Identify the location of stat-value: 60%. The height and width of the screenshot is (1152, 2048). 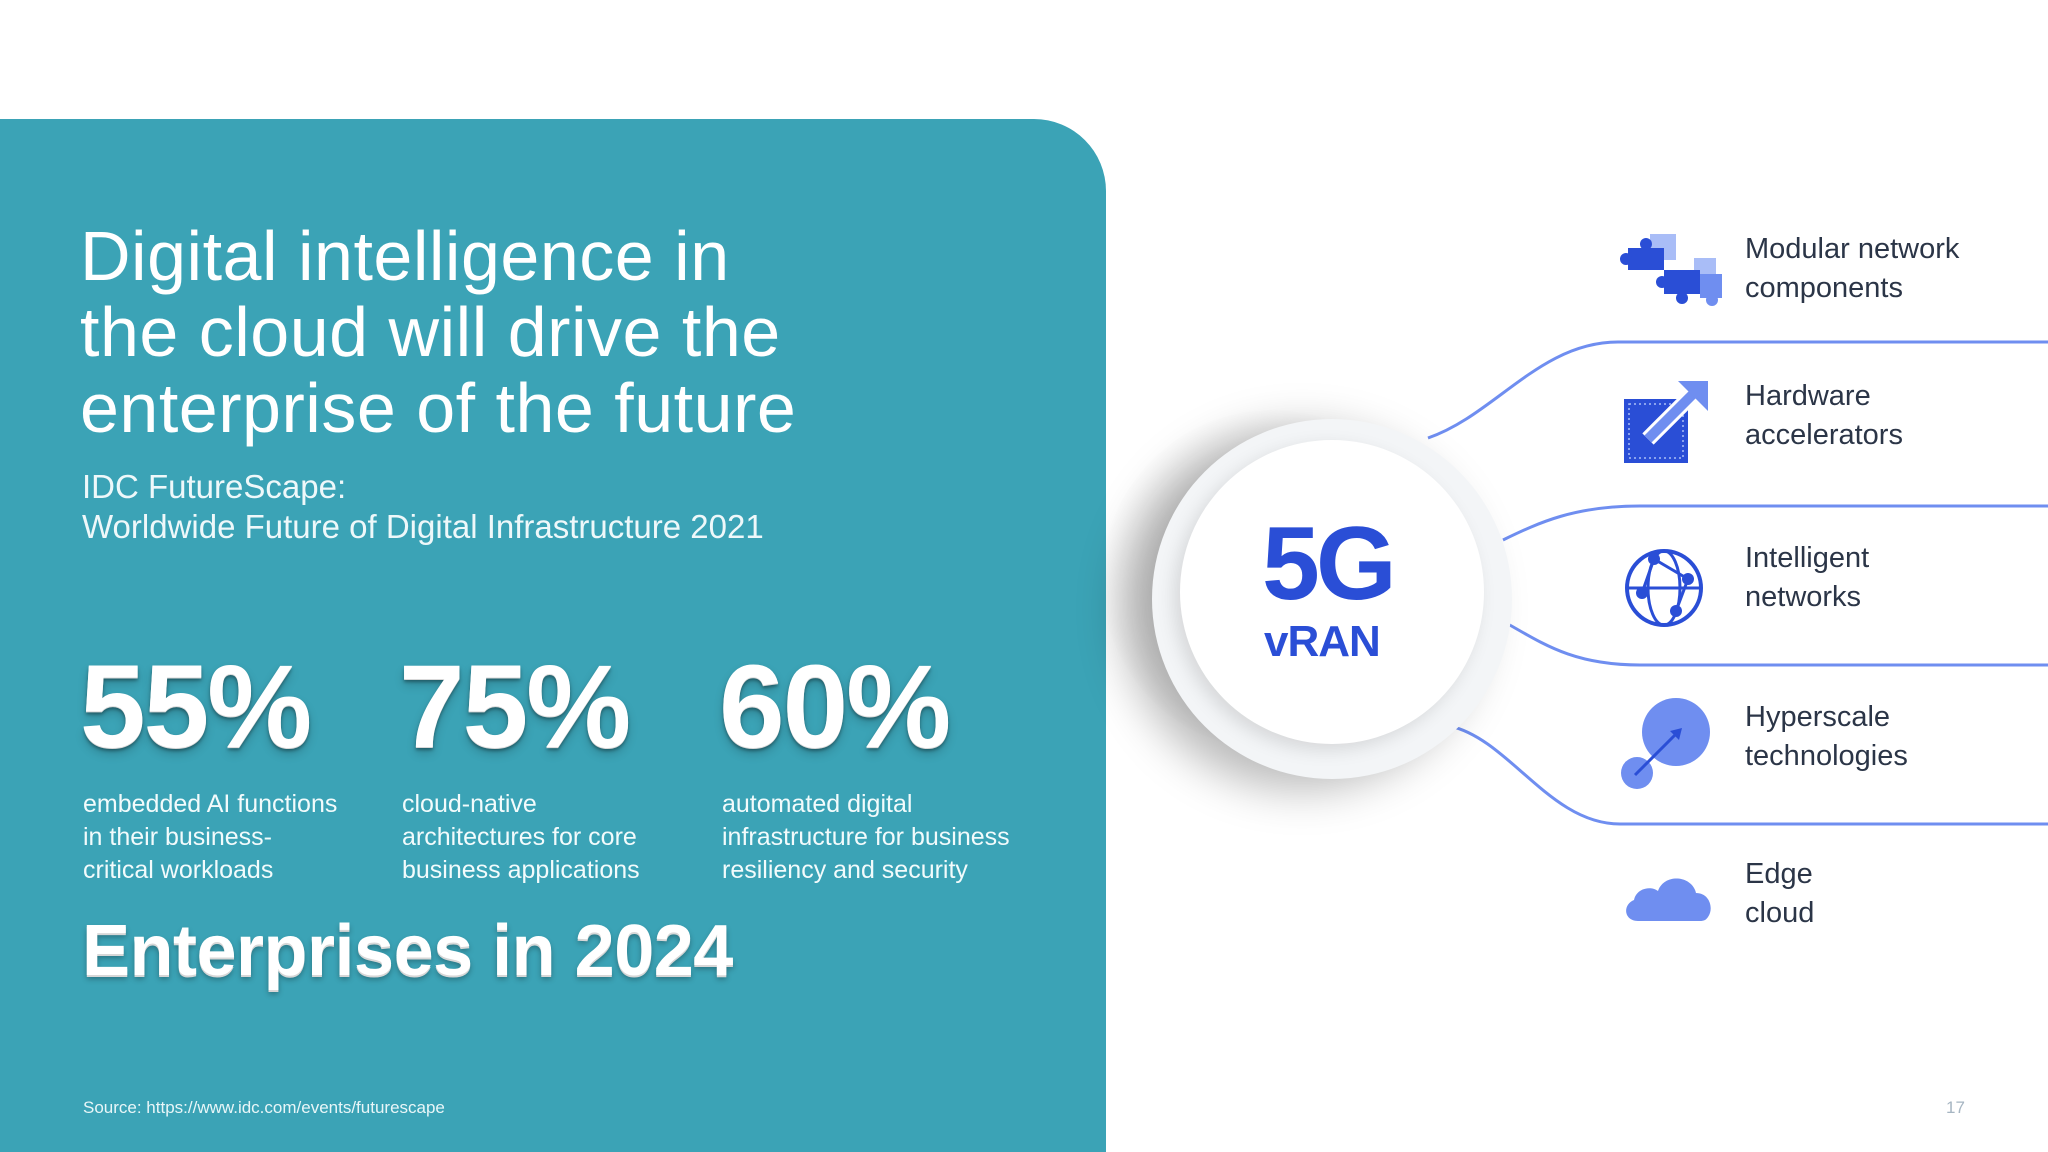
(835, 707).